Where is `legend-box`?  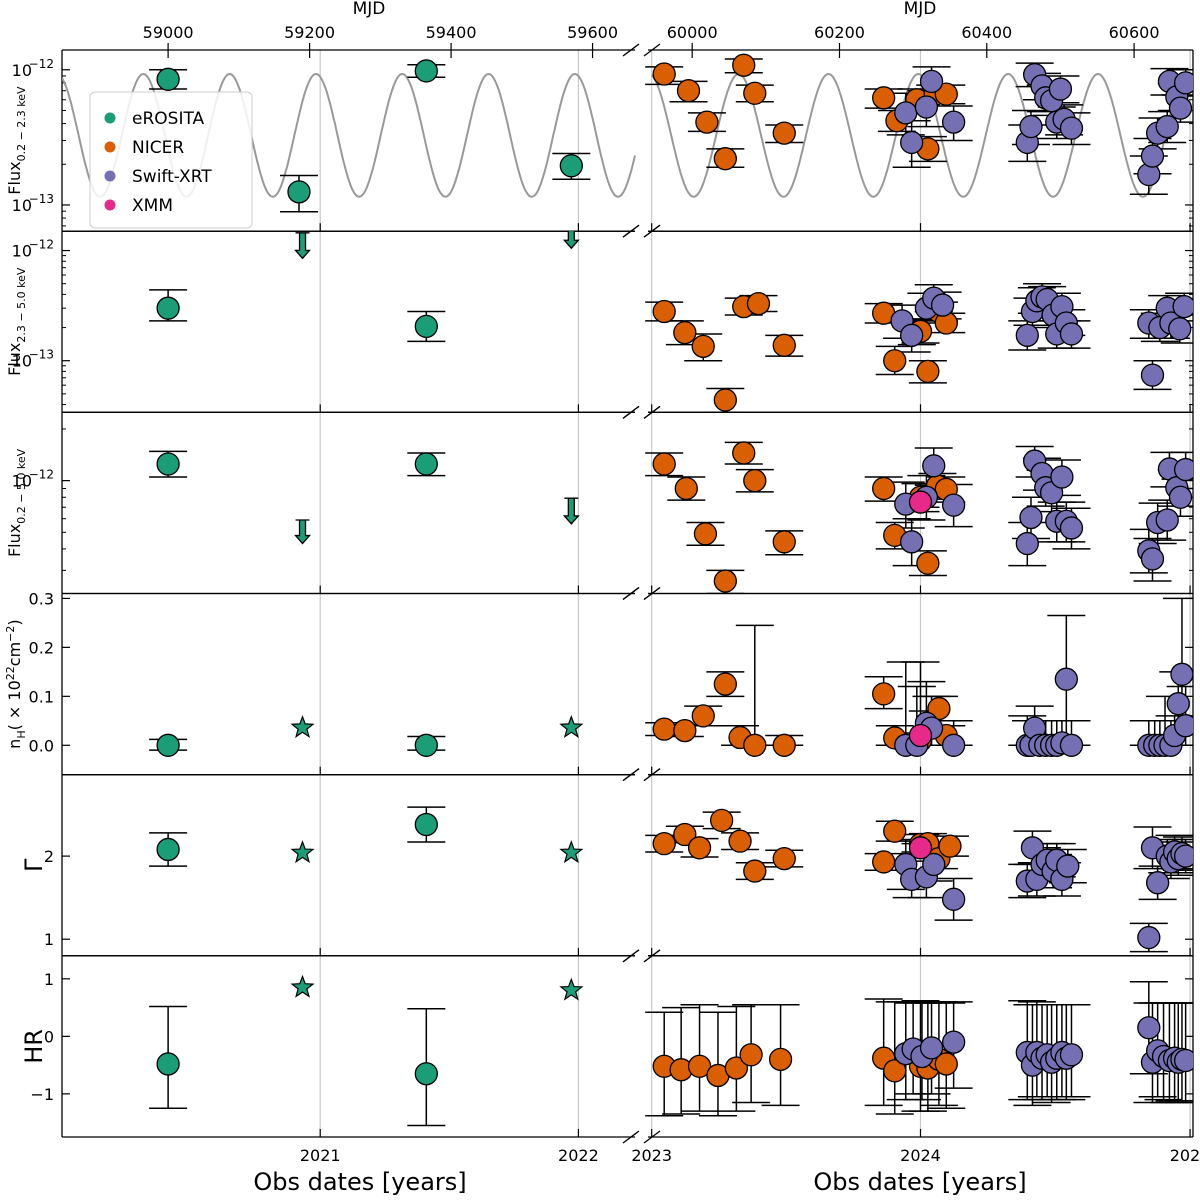
legend-box is located at coordinates (171, 160).